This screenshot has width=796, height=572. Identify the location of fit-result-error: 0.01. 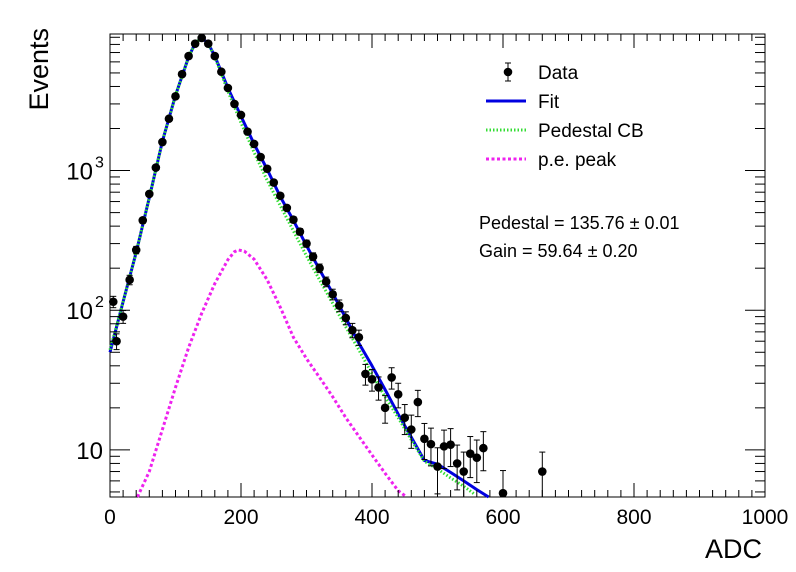
(662, 223).